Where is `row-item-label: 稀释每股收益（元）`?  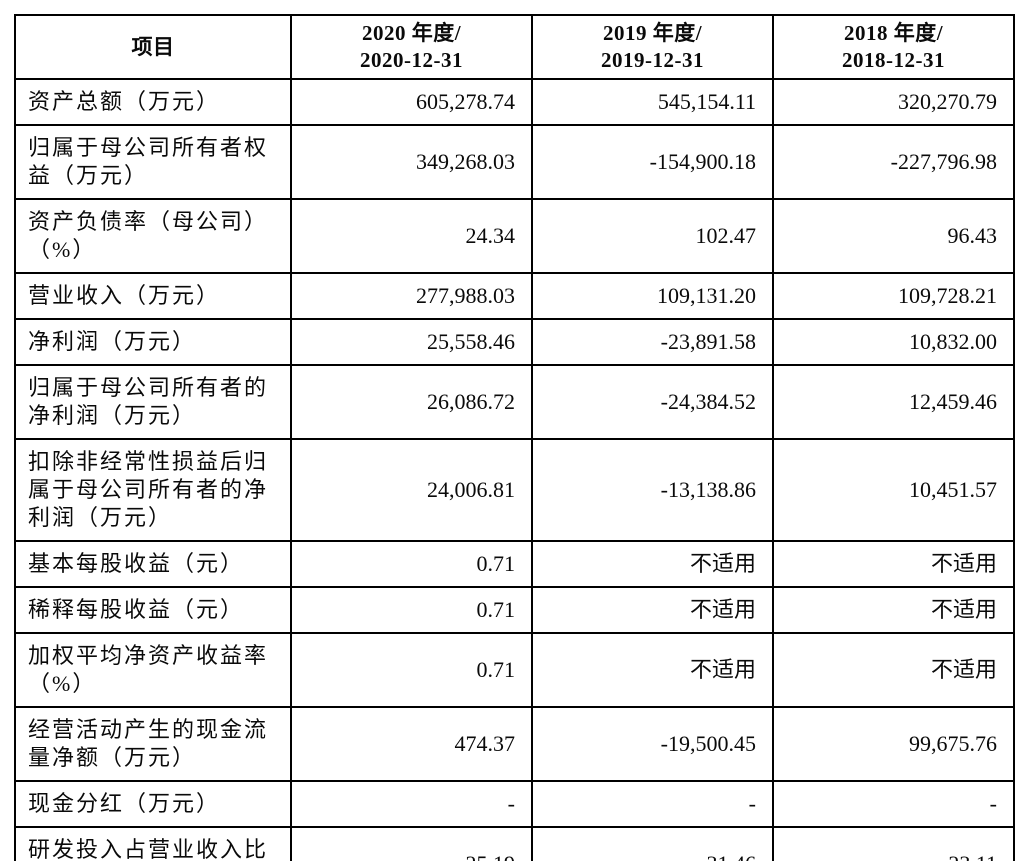
row-item-label: 稀释每股收益（元） is located at coordinates (153, 610).